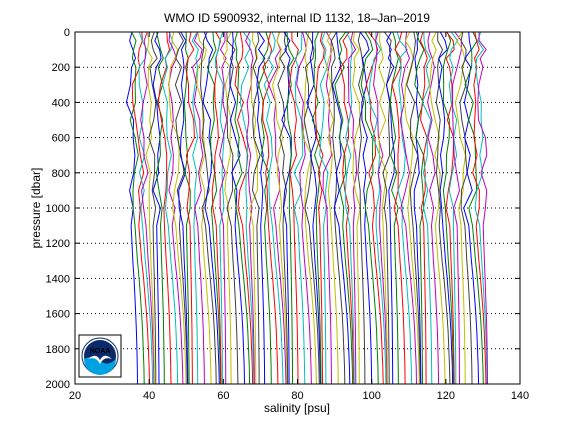 The image size is (576, 432). I want to click on y-tick-labels: 0 200 400 600 800 1000 1200 1400 1600 1800 2000, so click(58, 209).